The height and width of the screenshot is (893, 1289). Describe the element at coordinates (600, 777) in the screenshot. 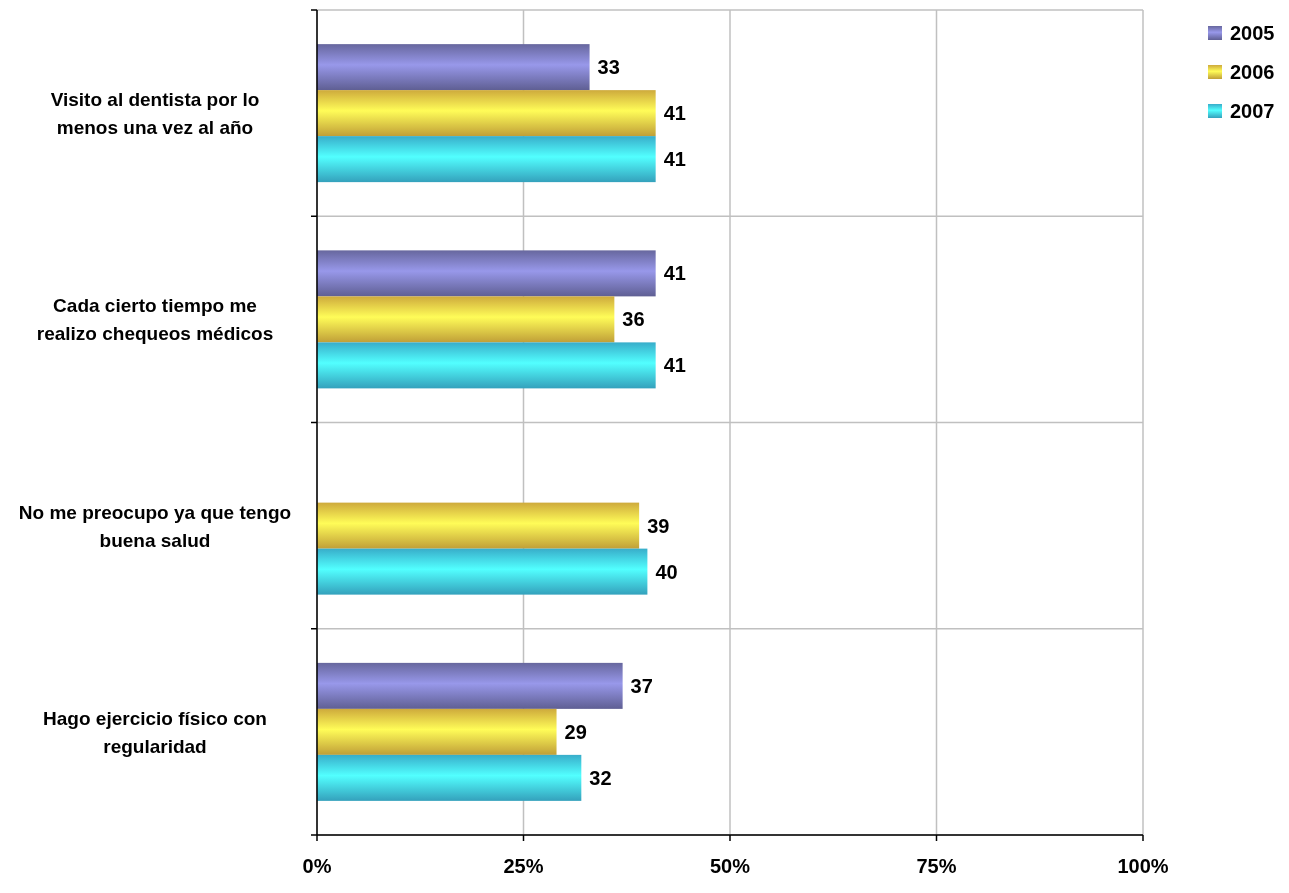

I see `data-label: 32` at that location.